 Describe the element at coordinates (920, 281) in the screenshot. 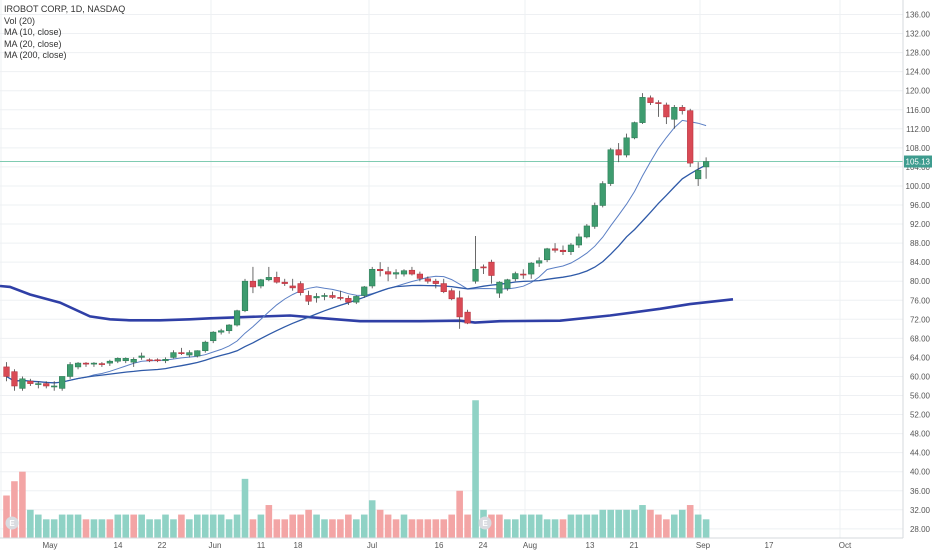

I see `y-tick-label: 80.00` at that location.